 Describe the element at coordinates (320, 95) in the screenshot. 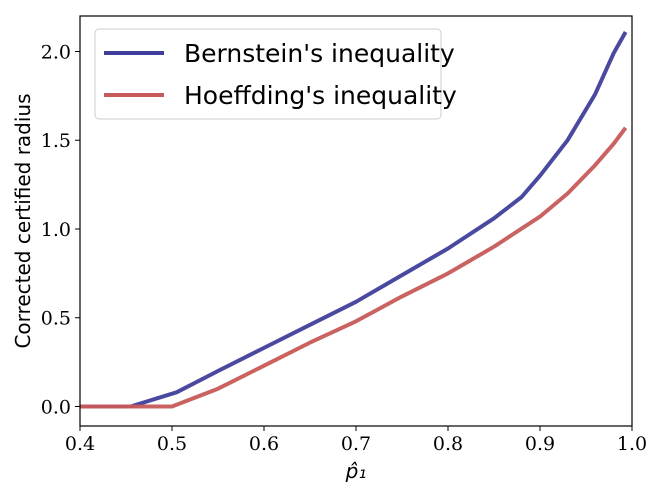

I see `legend-label: Hoeffding's inequality` at that location.